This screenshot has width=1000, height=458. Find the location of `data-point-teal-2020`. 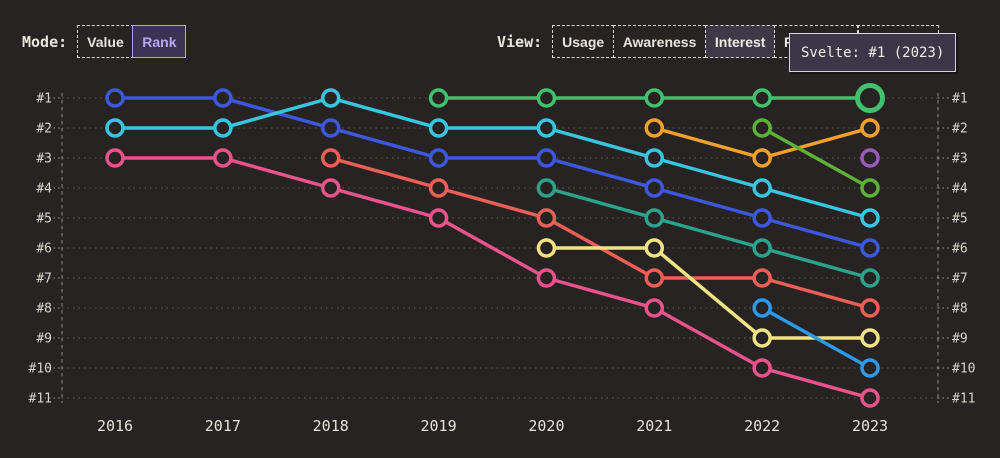

data-point-teal-2020 is located at coordinates (546, 188).